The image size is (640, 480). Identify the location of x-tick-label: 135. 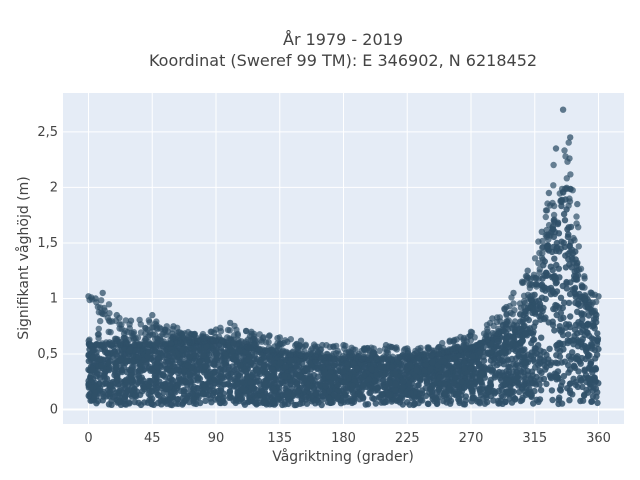
(279, 438).